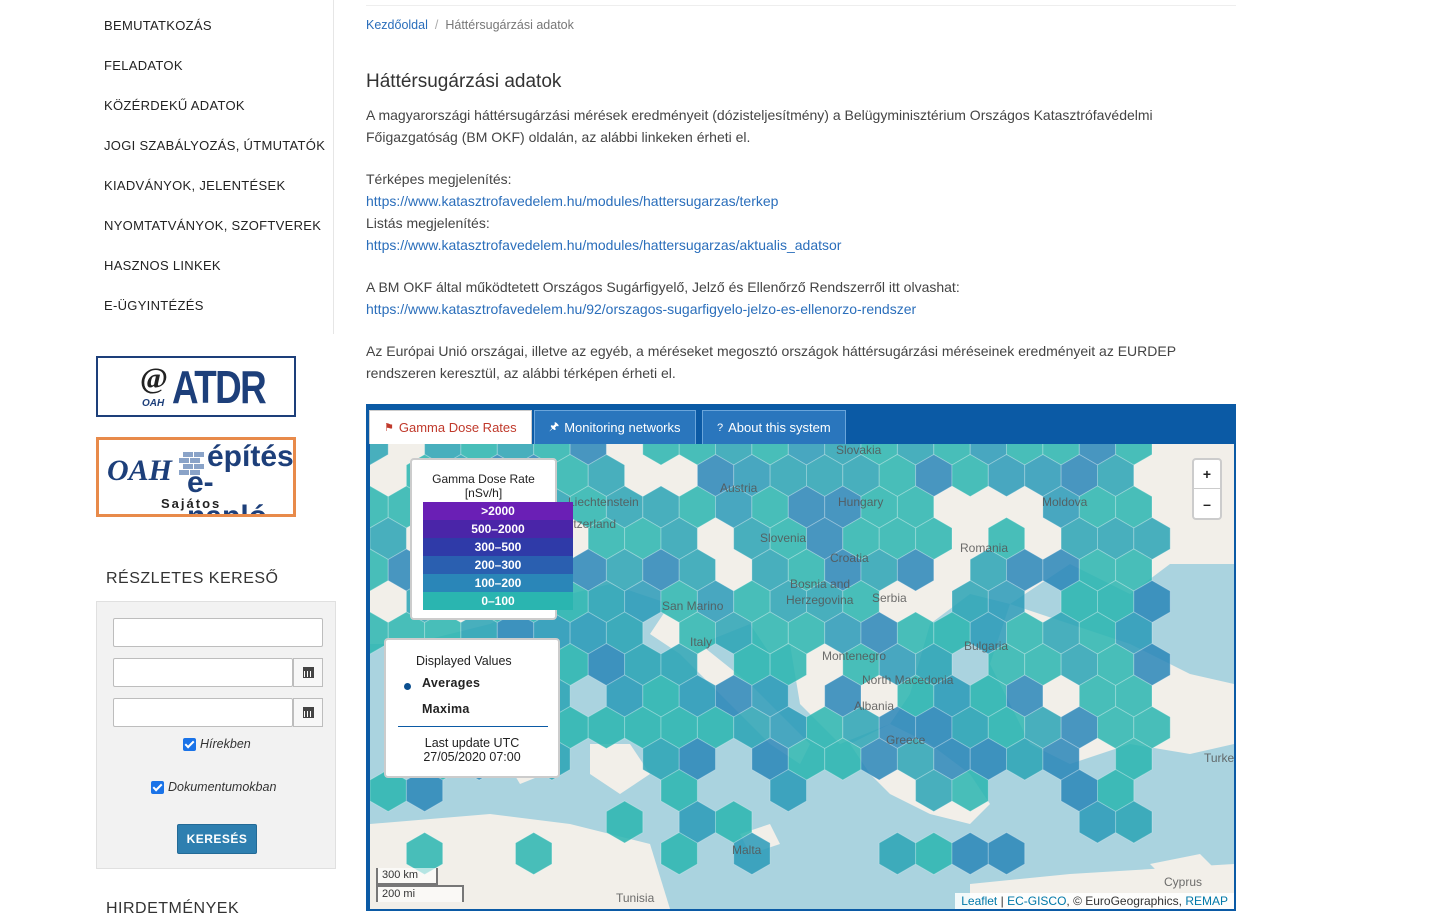 The height and width of the screenshot is (917, 1455). Describe the element at coordinates (213, 787) in the screenshot. I see `checkbox-docs-row: Dokumentumokban` at that location.